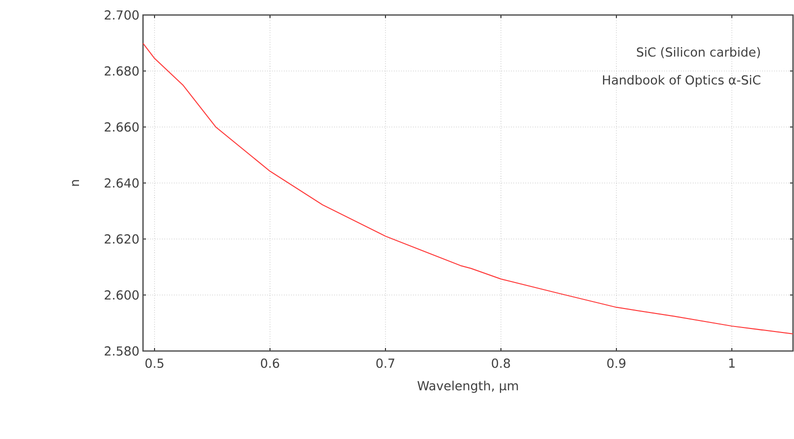 This screenshot has width=794, height=439. Describe the element at coordinates (121, 295) in the screenshot. I see `y-tick-label: 2.600` at that location.